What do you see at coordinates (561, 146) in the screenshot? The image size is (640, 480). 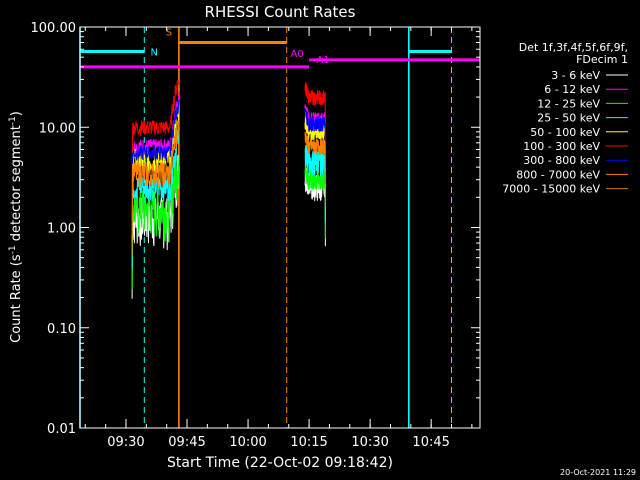 I see `legend-label: 100 - 300 keV` at bounding box center [561, 146].